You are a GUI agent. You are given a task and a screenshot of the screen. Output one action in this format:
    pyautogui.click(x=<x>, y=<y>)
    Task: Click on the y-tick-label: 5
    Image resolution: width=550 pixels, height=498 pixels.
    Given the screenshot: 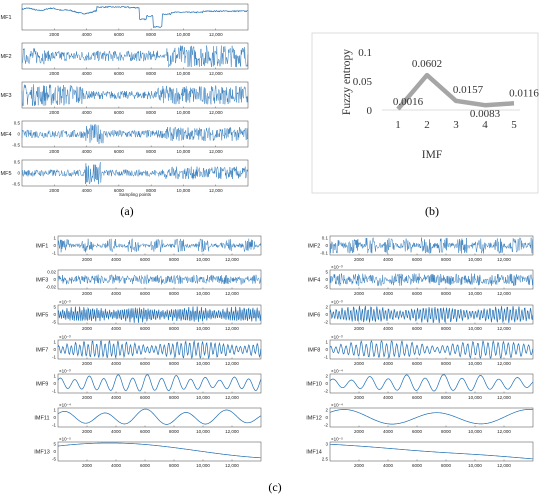 What is the action you would take?
    pyautogui.click(x=54, y=444)
    